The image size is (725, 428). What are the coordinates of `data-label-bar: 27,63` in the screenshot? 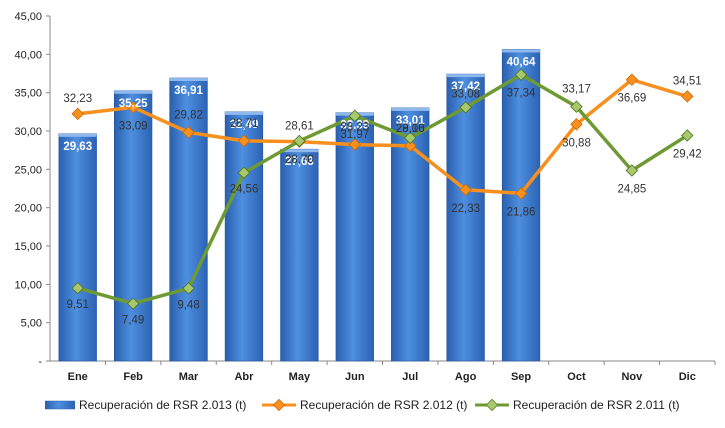 It's located at (299, 162).